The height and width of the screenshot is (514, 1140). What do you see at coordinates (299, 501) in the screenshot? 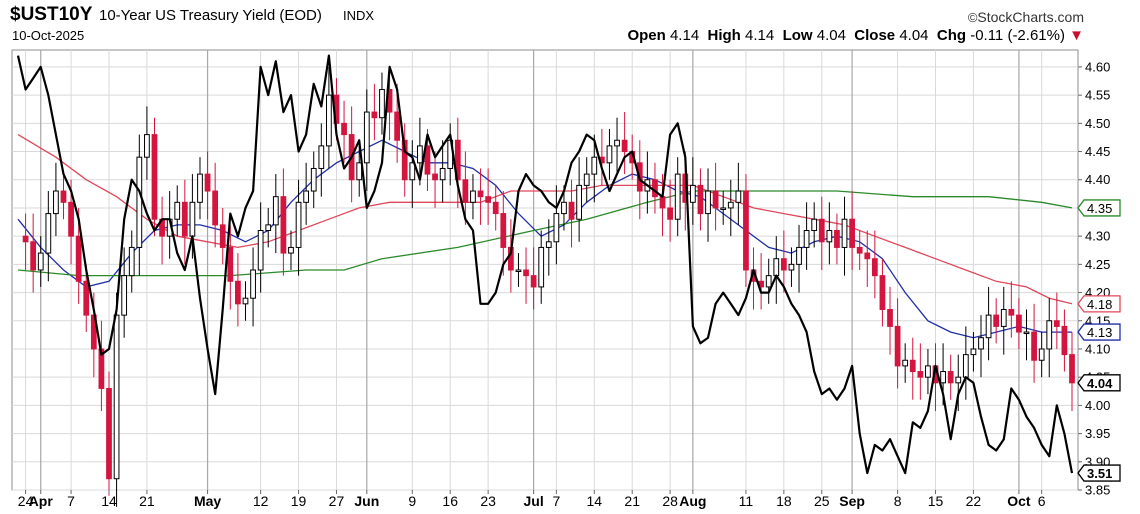
I see `x-tick-label: 19` at bounding box center [299, 501].